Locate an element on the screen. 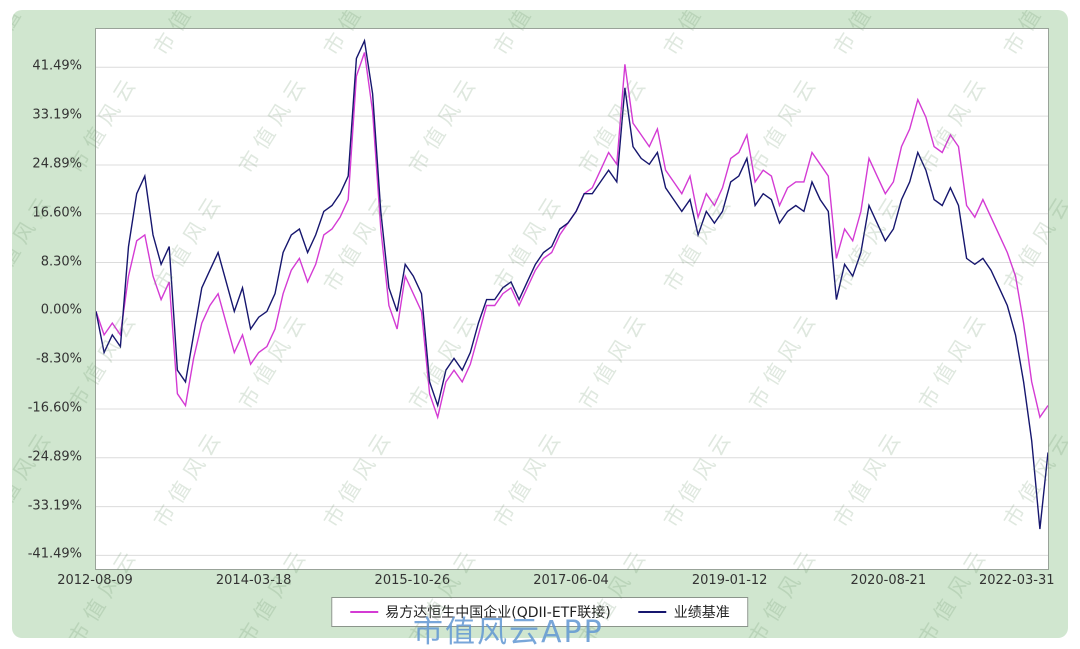 This screenshot has height=649, width=1080. legend-item-benchmark: 业绩基准 is located at coordinates (684, 612).